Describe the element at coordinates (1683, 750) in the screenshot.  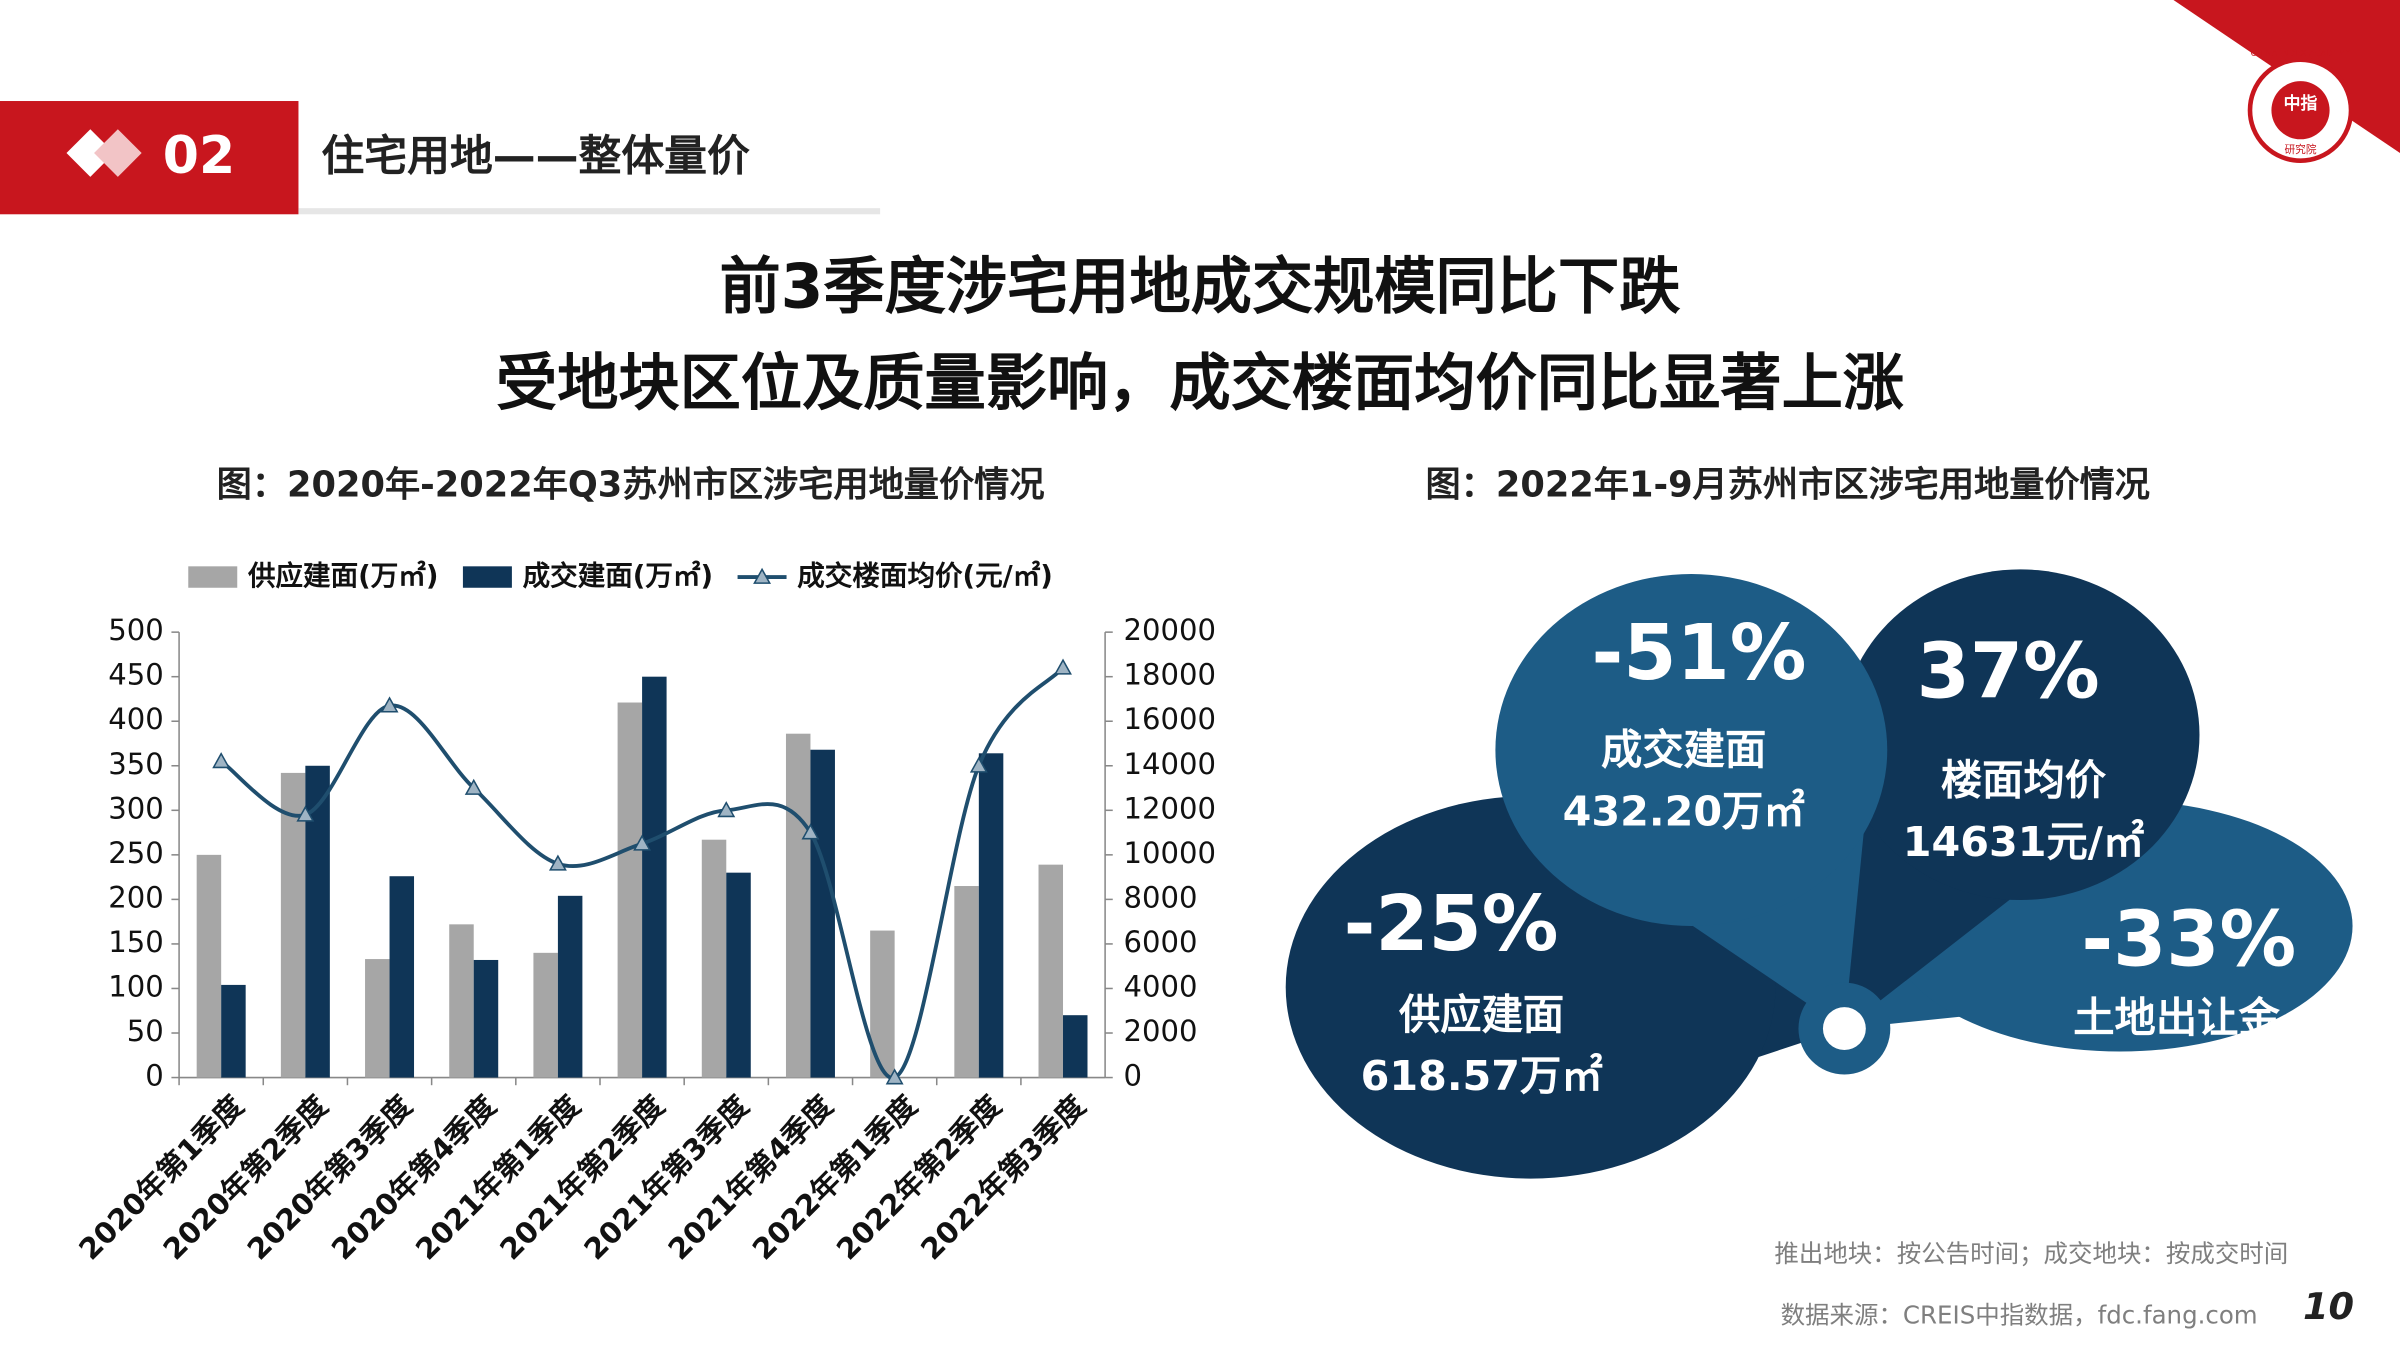
I see `label: 成交建面` at that location.